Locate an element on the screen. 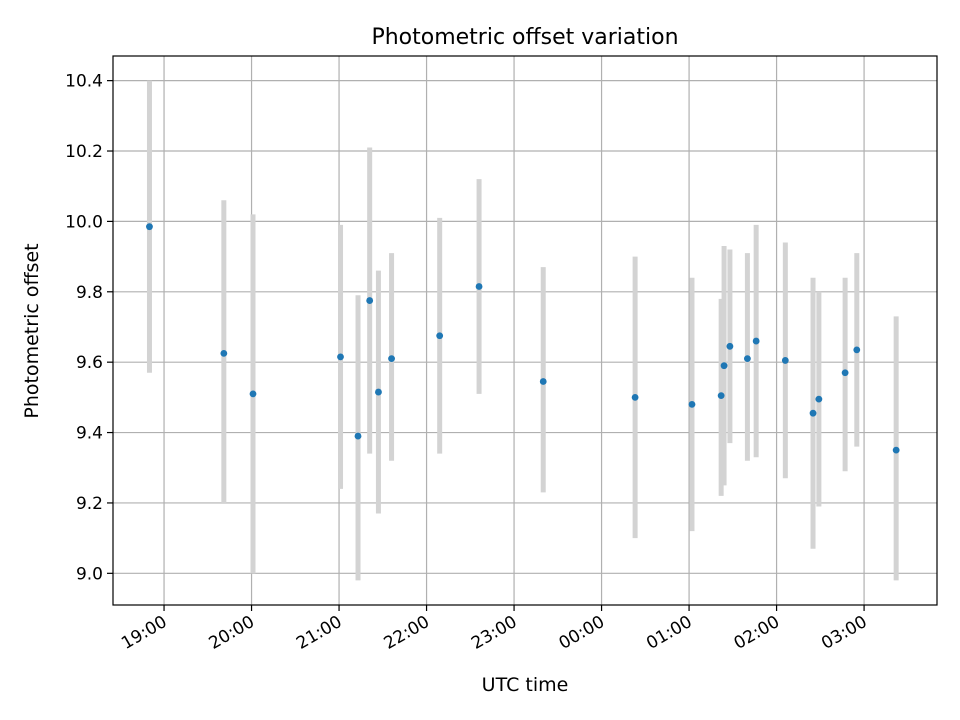  x-tick-label: 01:00 is located at coordinates (669, 633).